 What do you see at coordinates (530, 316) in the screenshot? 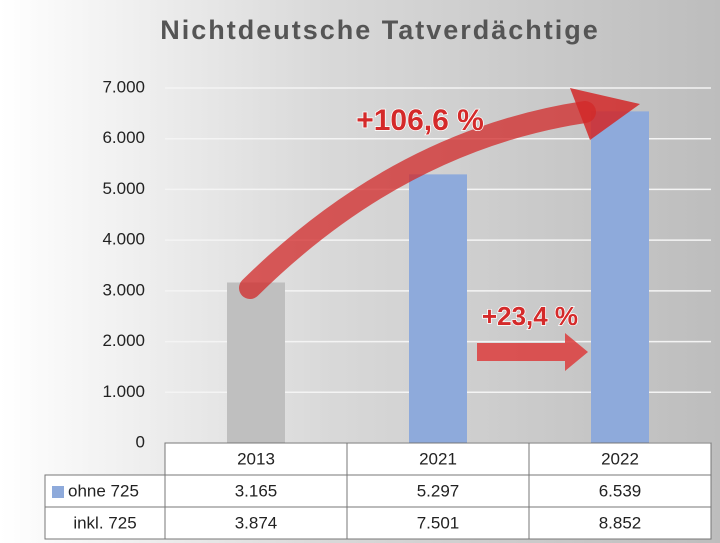
I see `annotation: +23,4 %` at bounding box center [530, 316].